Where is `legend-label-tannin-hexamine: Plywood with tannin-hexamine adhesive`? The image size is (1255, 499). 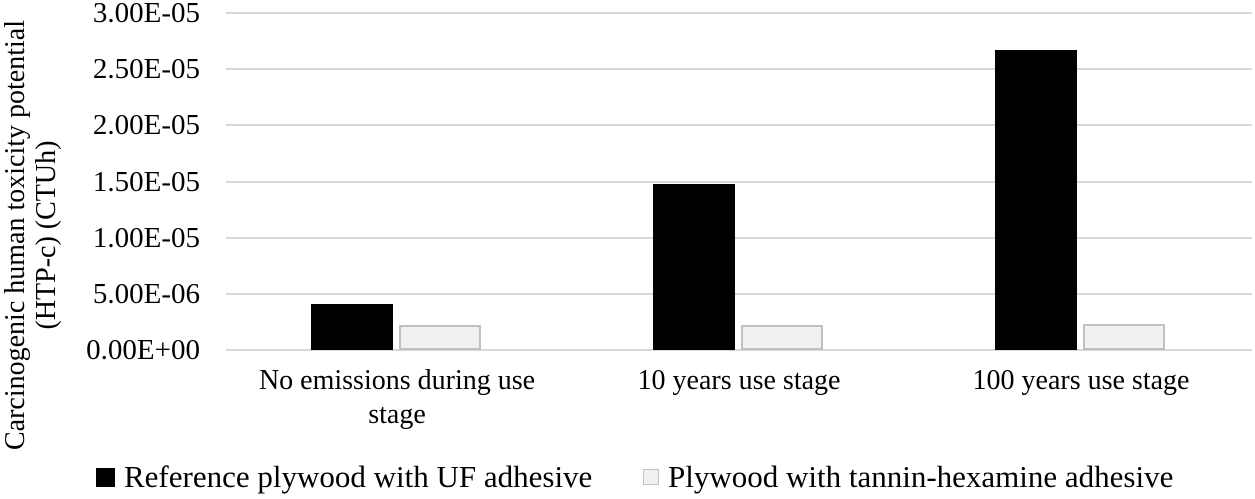
legend-label-tannin-hexamine: Plywood with tannin-hexamine adhesive is located at coordinates (921, 476).